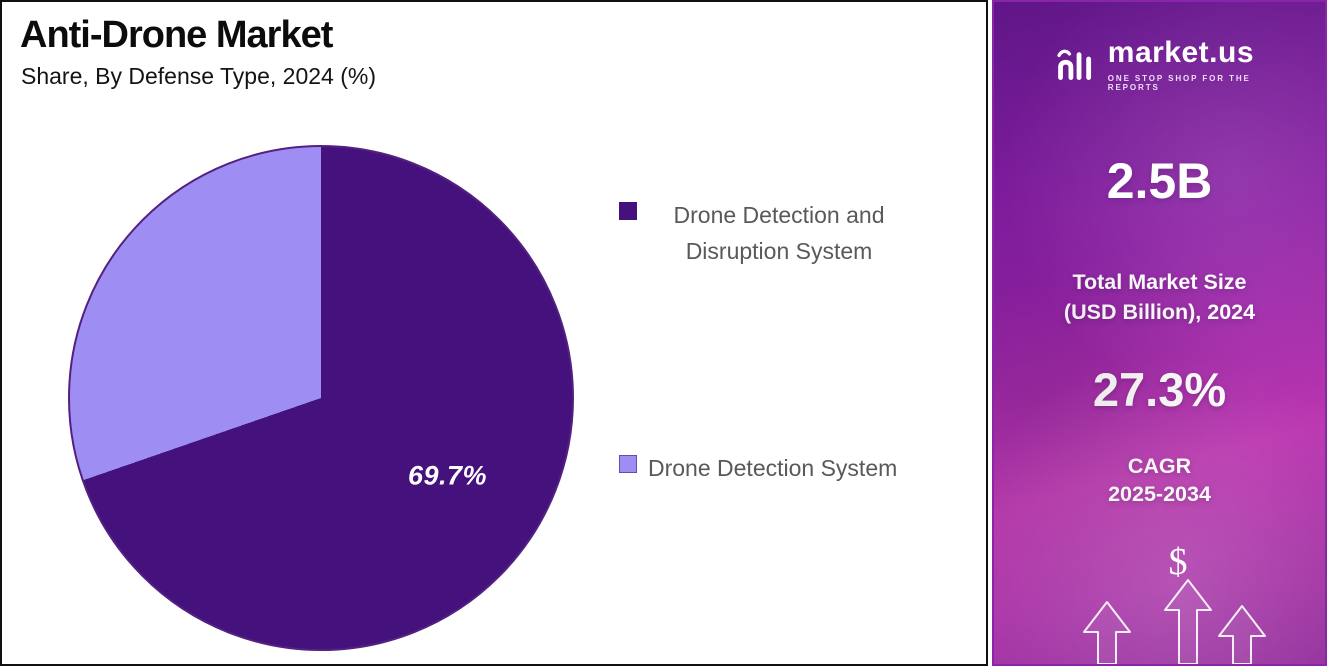 This screenshot has width=1327, height=666. Describe the element at coordinates (198, 76) in the screenshot. I see `page-subtitle: Share, By Defense Type, 2024 (%)` at that location.